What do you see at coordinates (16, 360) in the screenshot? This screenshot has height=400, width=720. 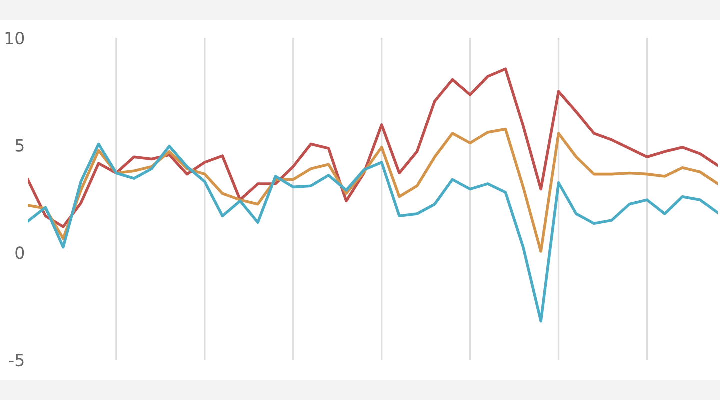 I see `y-tick-label: -5` at bounding box center [16, 360].